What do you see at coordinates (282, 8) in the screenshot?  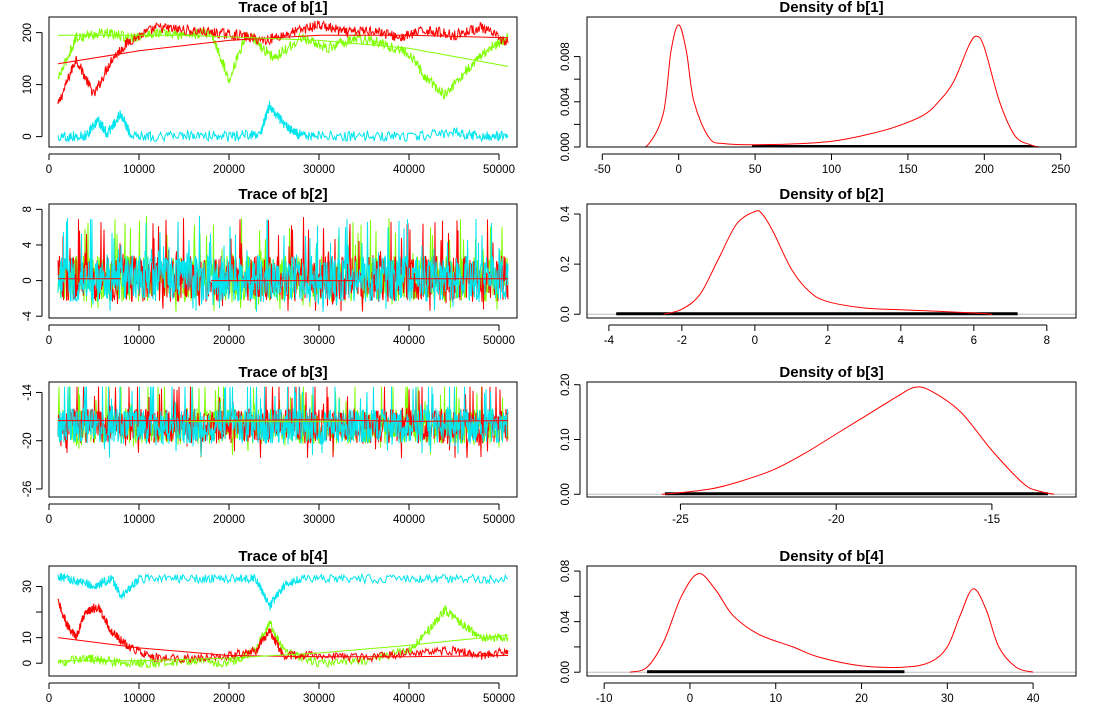 I see `panel-title: Trace of b[1]` at bounding box center [282, 8].